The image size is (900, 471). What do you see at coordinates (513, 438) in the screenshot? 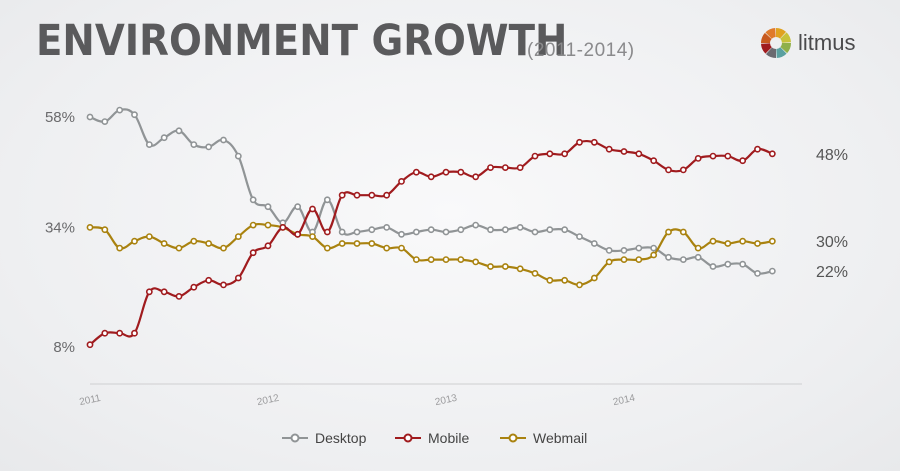
I see `legend-marker-webmail` at bounding box center [513, 438].